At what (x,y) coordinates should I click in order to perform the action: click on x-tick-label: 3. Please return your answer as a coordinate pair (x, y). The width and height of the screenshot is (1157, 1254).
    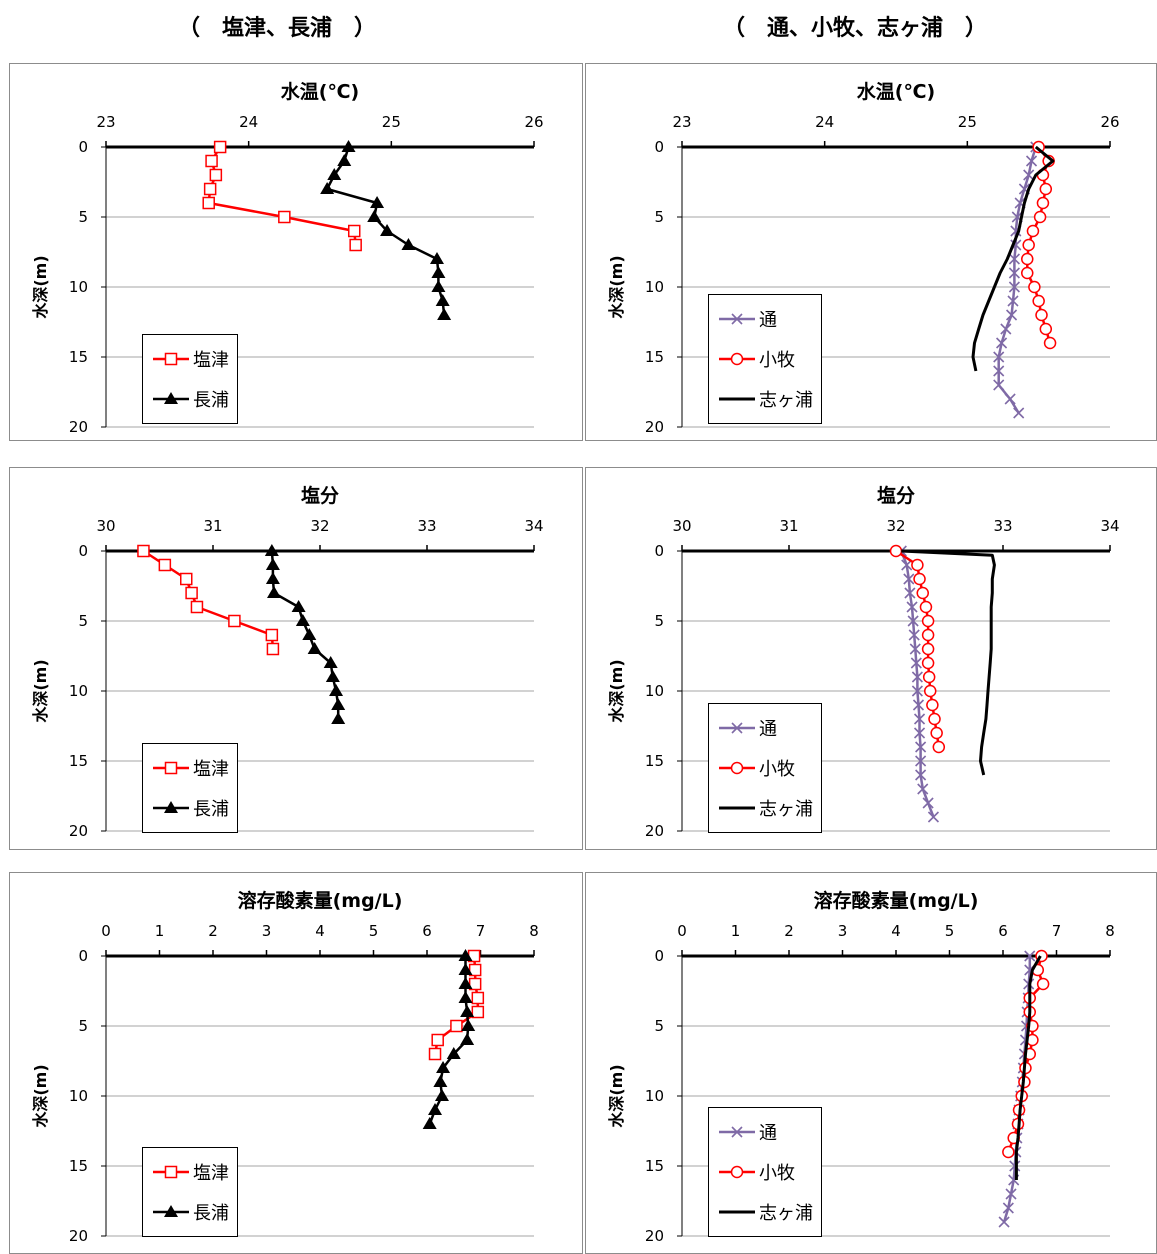
    Looking at the image, I should click on (843, 931).